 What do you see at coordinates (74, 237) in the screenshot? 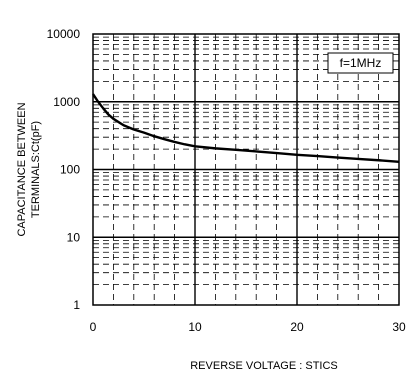
I see `y-tick-label: 10` at bounding box center [74, 237].